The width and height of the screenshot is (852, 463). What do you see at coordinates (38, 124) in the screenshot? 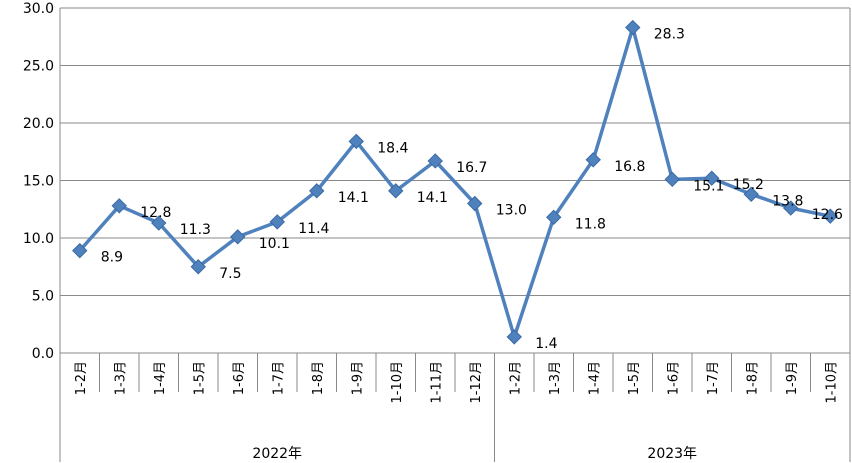
I see `y-tick-label: 20.0` at bounding box center [38, 124].